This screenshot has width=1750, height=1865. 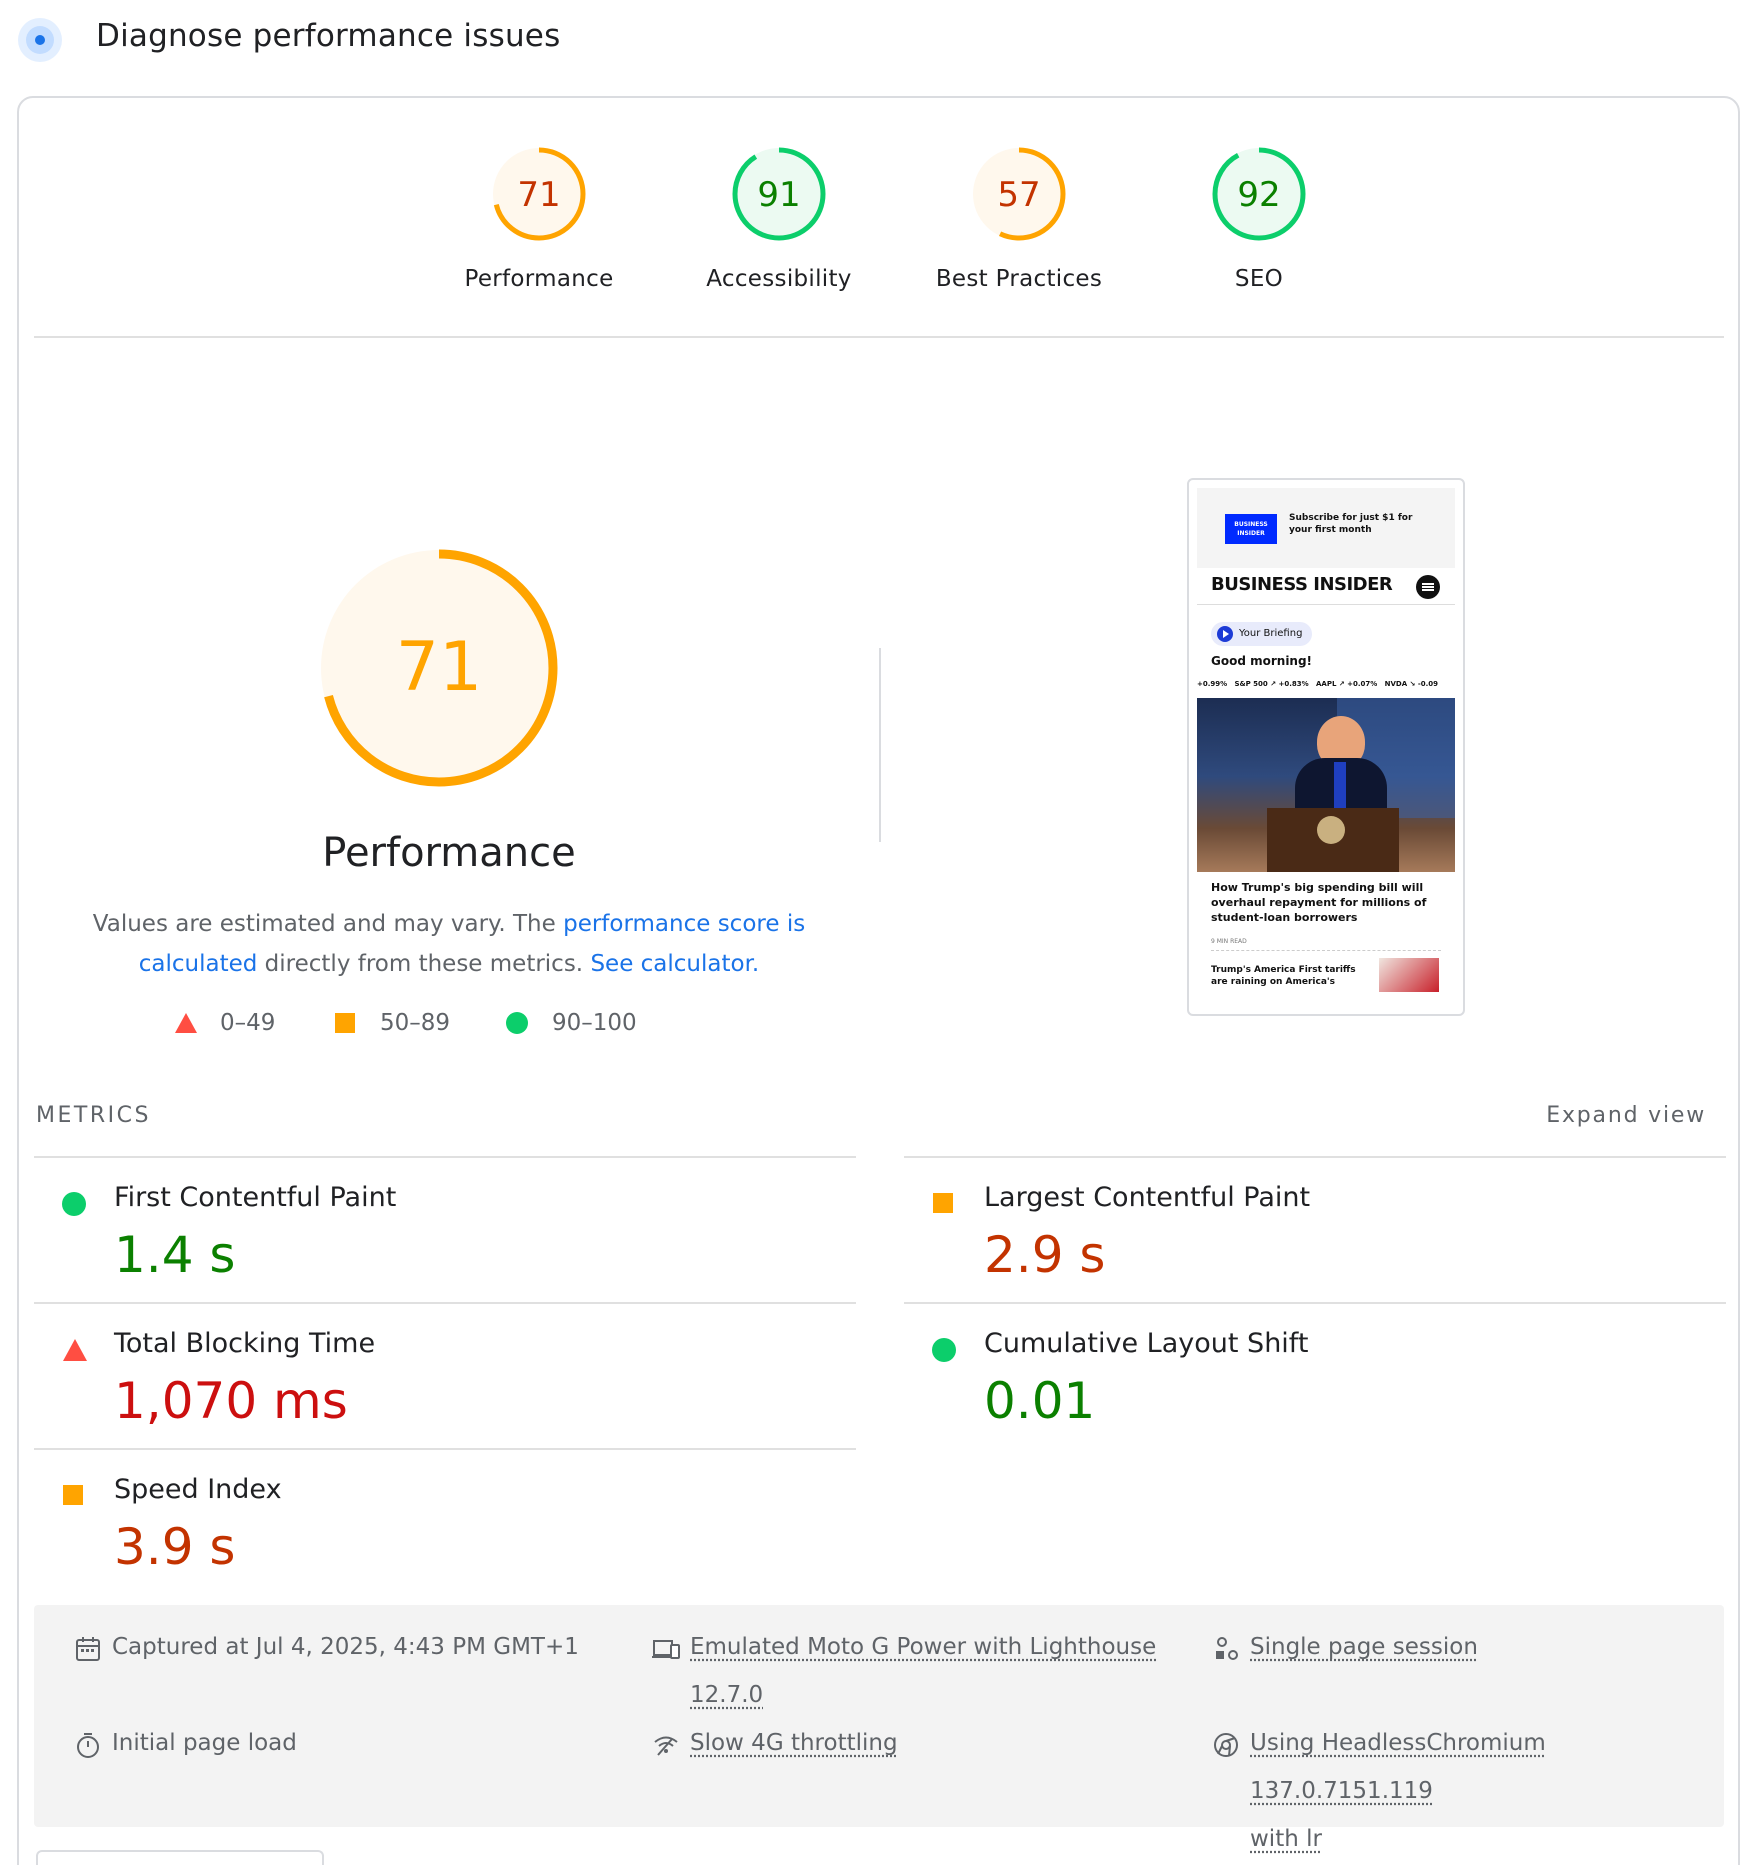 I want to click on desc-middle: directly from these metrics., so click(x=424, y=964).